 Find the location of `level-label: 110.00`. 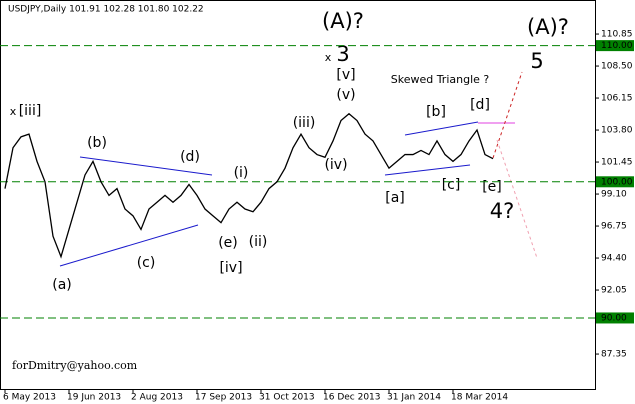

level-label: 110.00 is located at coordinates (617, 46).